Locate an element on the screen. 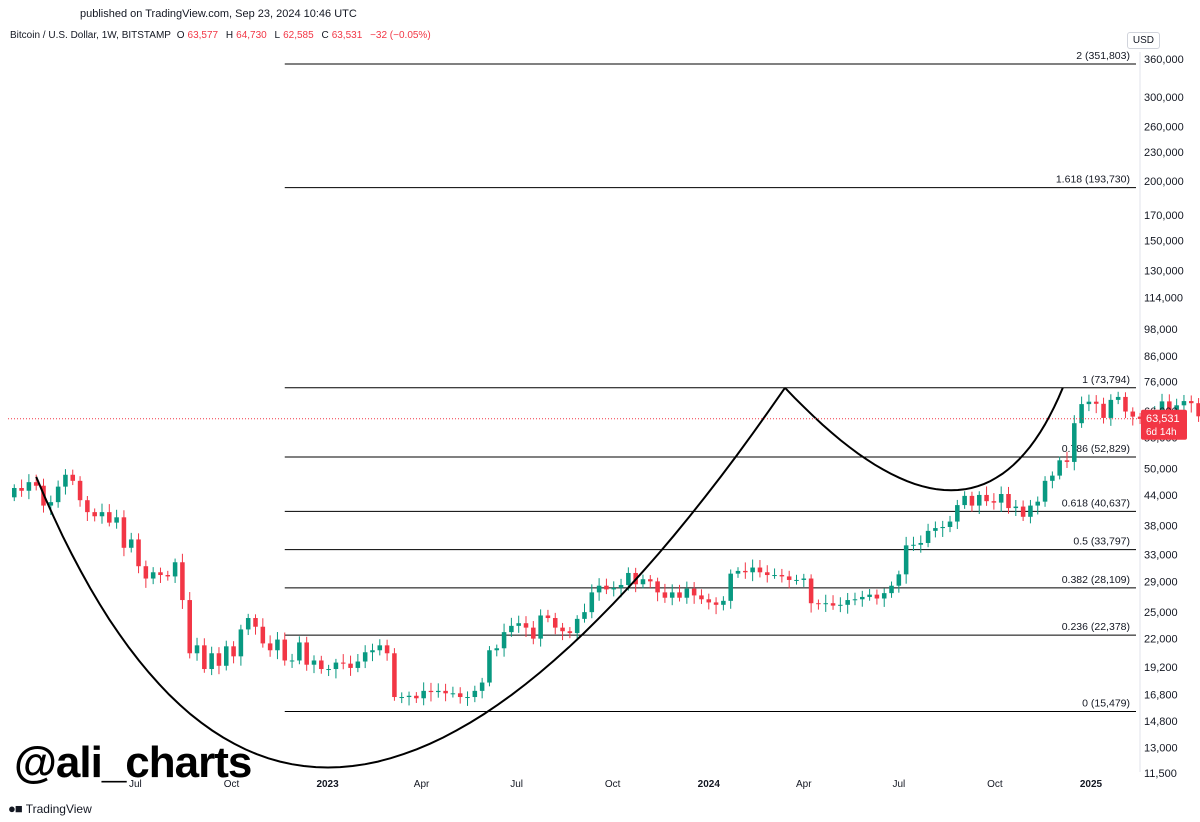  x-tick-label: Oct is located at coordinates (232, 784).